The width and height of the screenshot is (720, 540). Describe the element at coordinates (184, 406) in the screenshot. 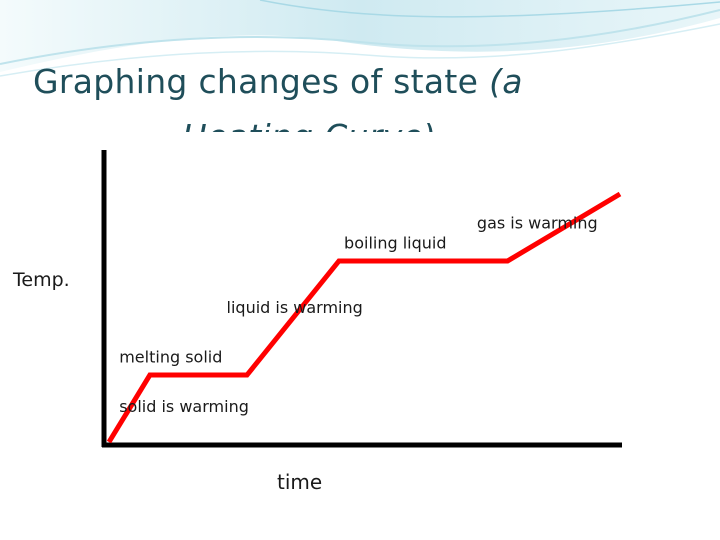

I see `annotation-label: solid is warming` at that location.